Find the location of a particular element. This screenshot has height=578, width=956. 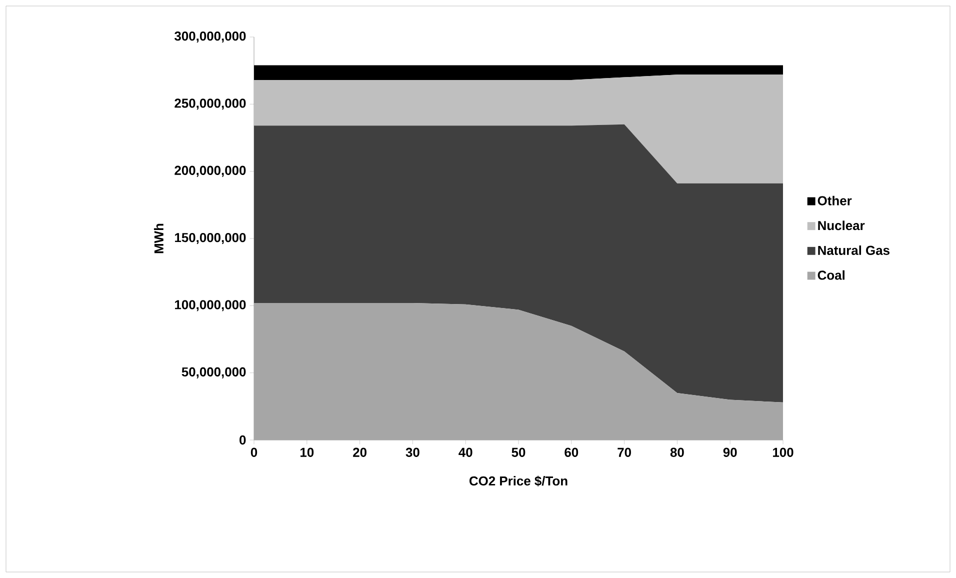

legend-label: Coal is located at coordinates (831, 275).